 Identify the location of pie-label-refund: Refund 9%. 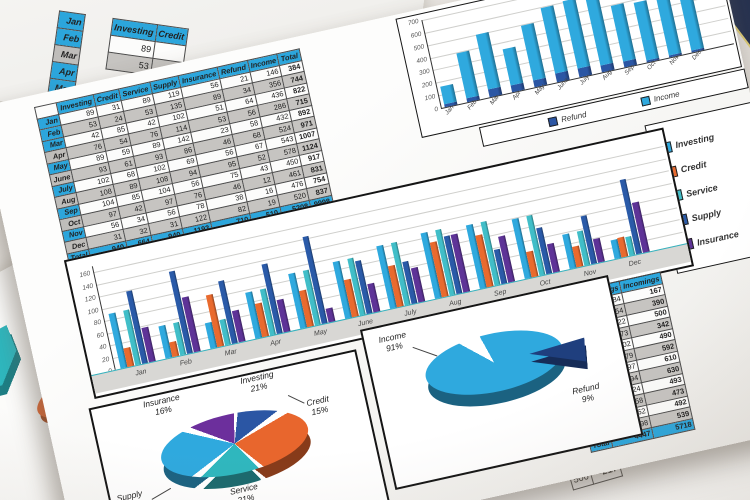
(586, 394).